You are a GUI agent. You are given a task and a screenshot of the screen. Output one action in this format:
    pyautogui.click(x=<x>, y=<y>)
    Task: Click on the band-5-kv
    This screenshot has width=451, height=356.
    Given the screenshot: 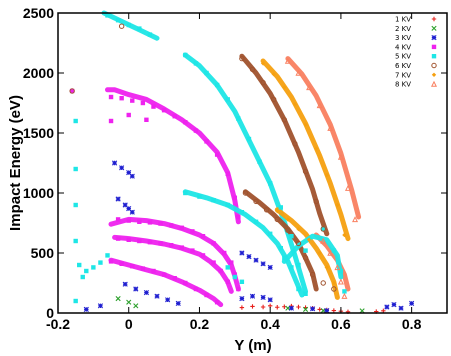 What is the action you would take?
    pyautogui.click(x=243, y=243)
    